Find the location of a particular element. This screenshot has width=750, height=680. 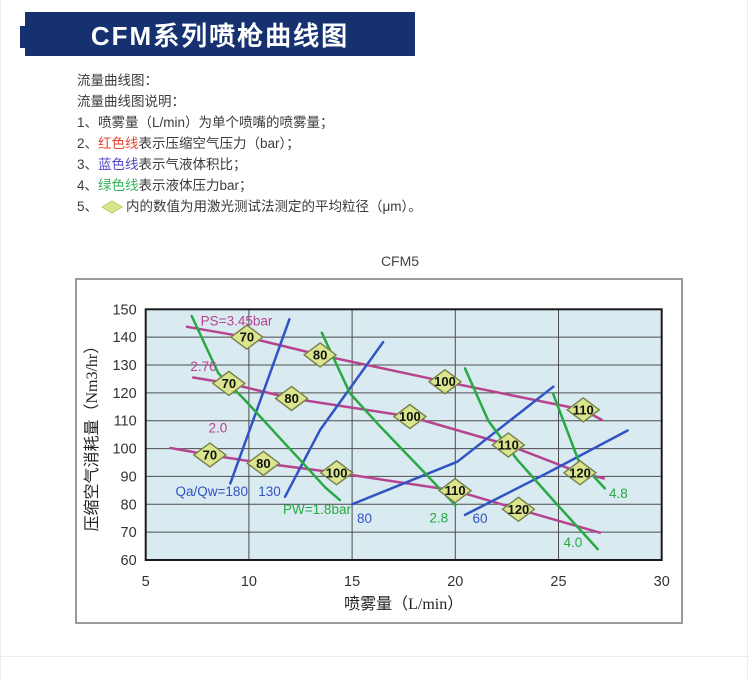

legend-text: 4、 is located at coordinates (88, 185).